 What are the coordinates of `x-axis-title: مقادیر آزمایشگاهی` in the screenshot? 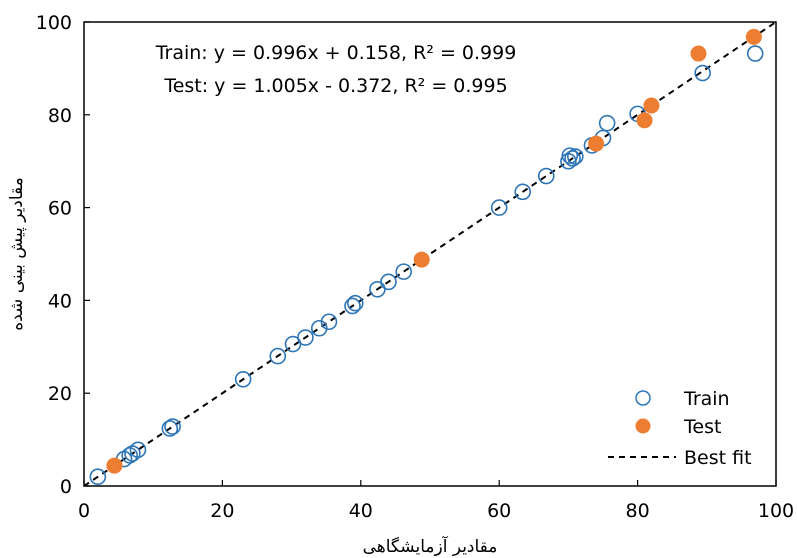 It's located at (430, 546).